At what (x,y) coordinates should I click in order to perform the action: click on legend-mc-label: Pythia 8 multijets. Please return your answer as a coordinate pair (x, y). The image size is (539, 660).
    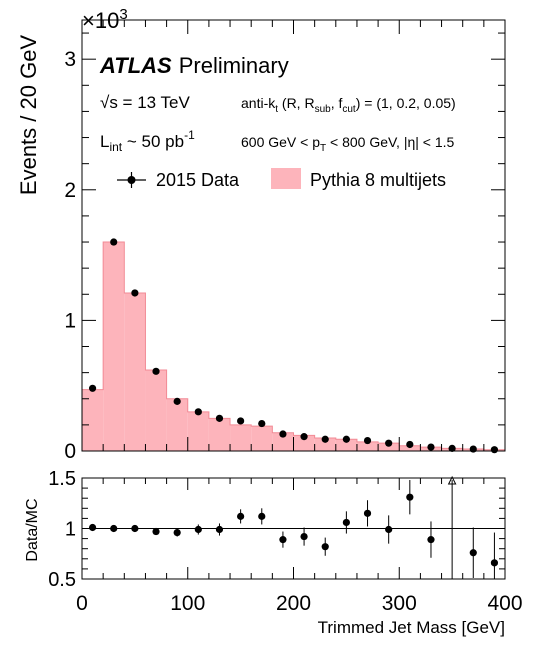
    Looking at the image, I should click on (378, 180).